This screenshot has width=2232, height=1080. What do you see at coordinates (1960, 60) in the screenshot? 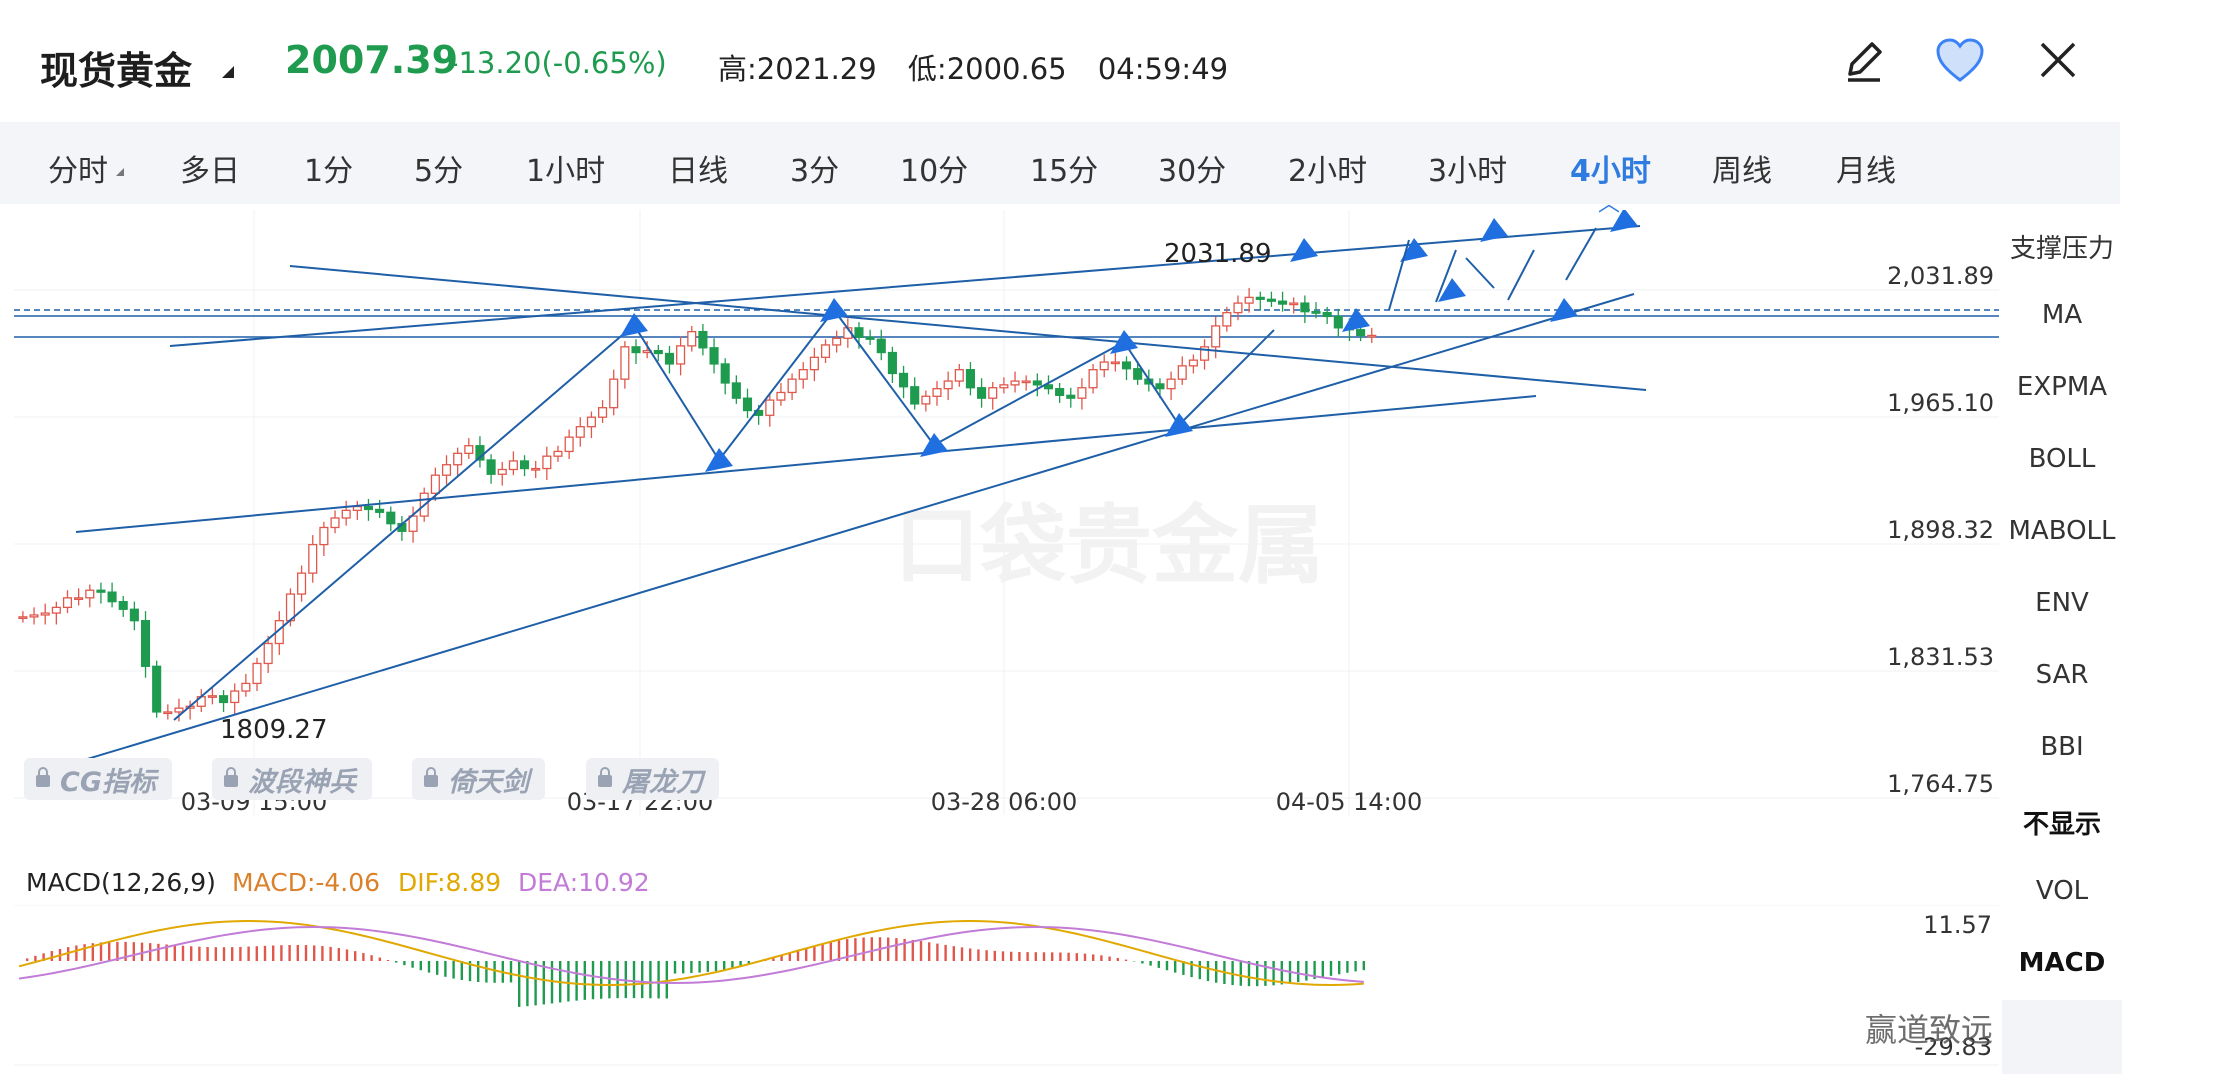
I see `heart-icon` at bounding box center [1960, 60].